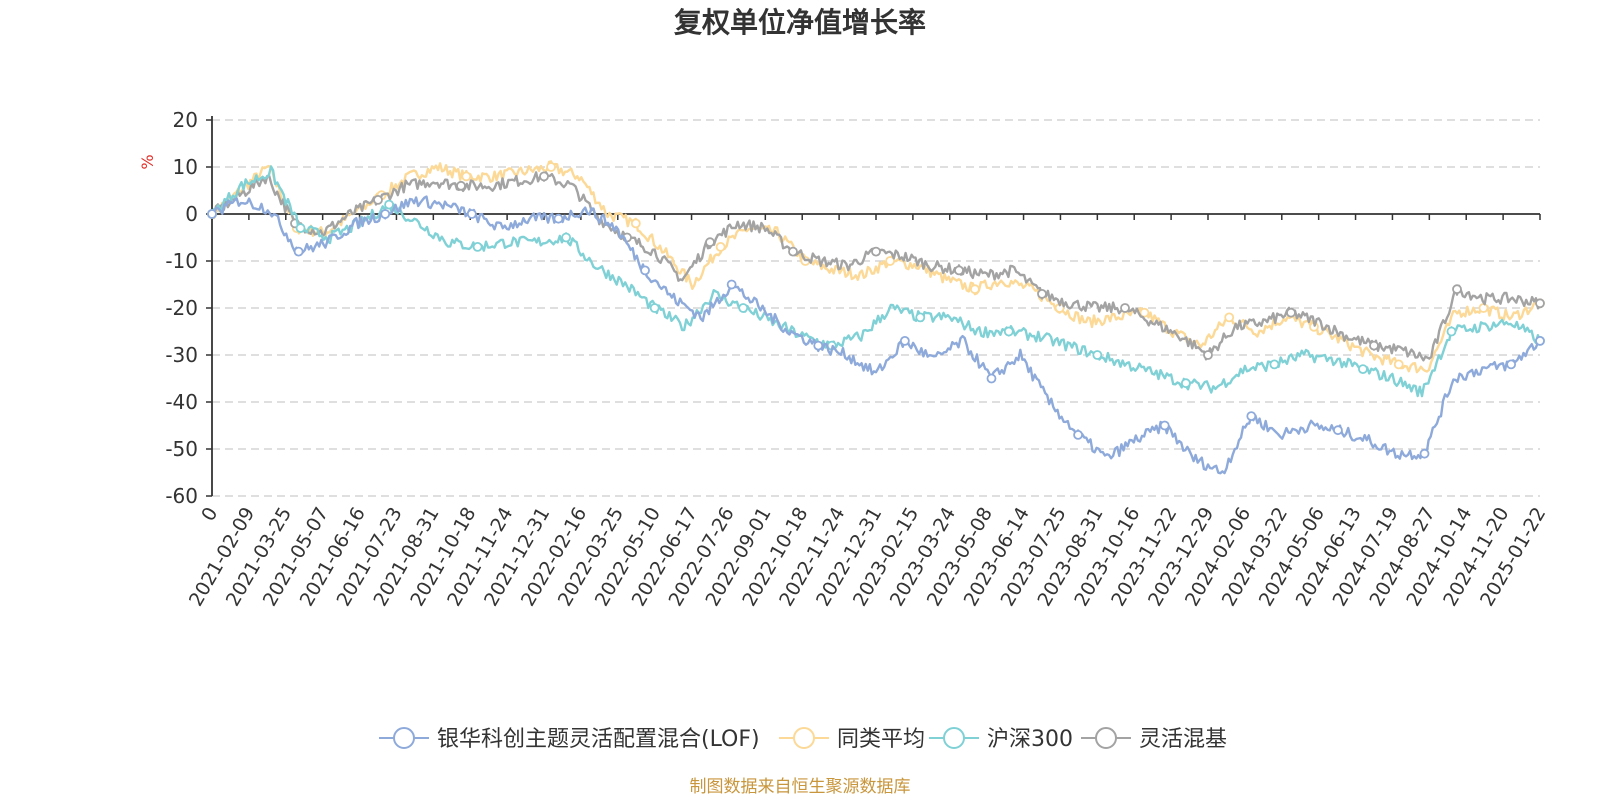 The image size is (1600, 800). What do you see at coordinates (181, 402) in the screenshot?
I see `y-tick-label: -40` at bounding box center [181, 402].